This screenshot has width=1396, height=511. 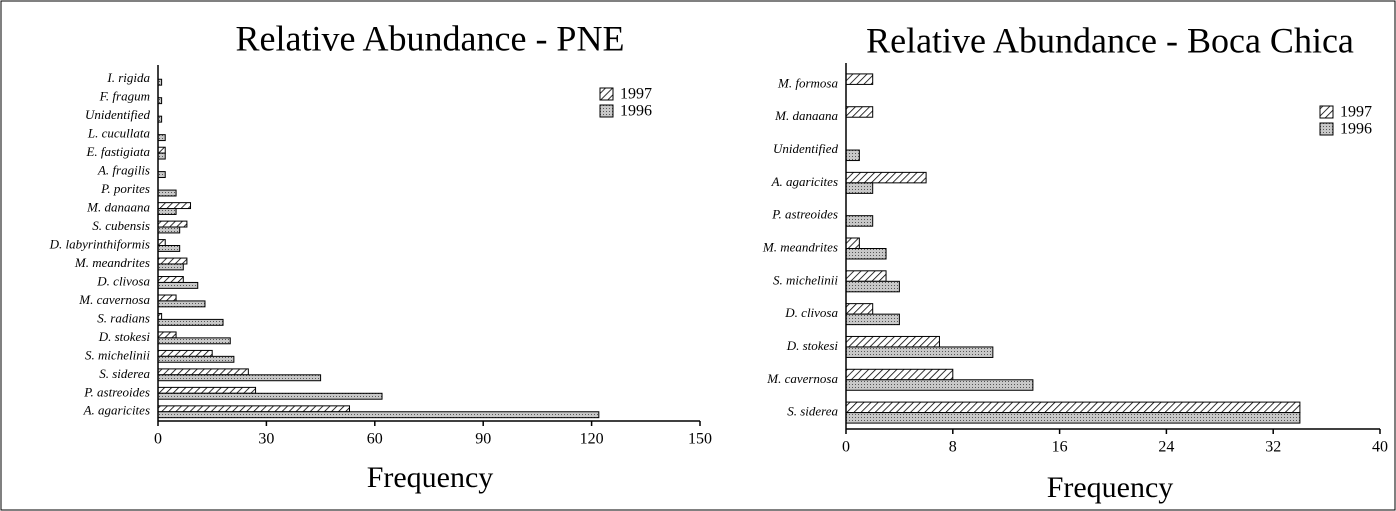 What do you see at coordinates (1060, 447) in the screenshot?
I see `x-tick-label: 16` at bounding box center [1060, 447].